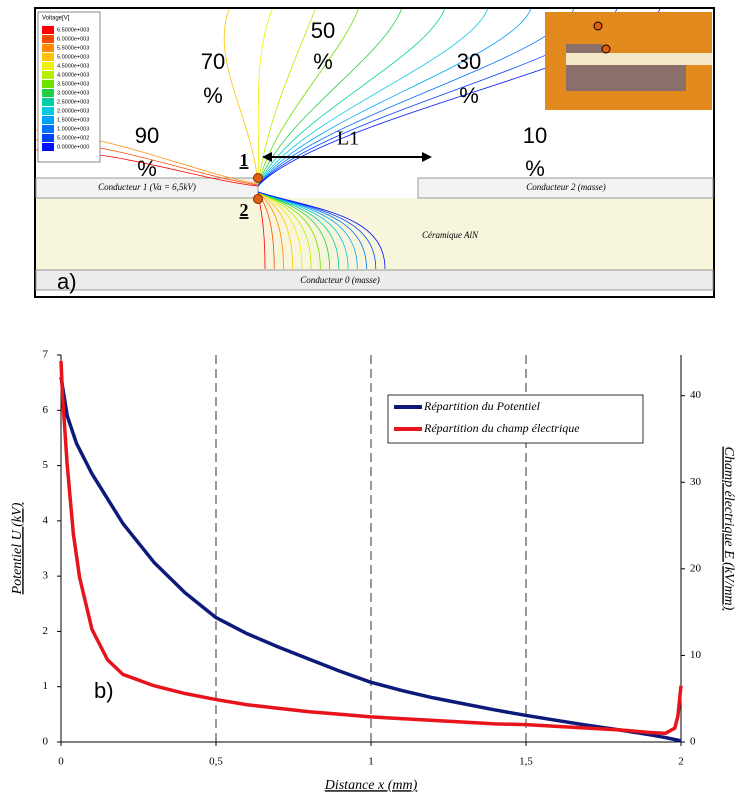 The width and height of the screenshot is (735, 801). What do you see at coordinates (17, 548) in the screenshot?
I see `y-axis-label: Potentiel U (kV)` at bounding box center [17, 548].